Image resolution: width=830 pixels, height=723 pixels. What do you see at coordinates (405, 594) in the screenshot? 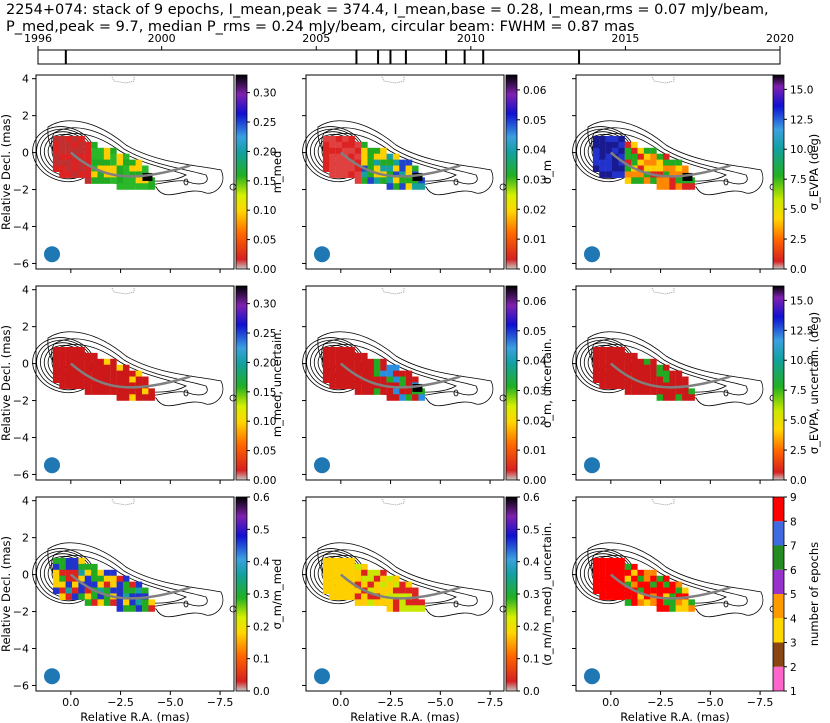
I see `axes-frame` at bounding box center [405, 594].